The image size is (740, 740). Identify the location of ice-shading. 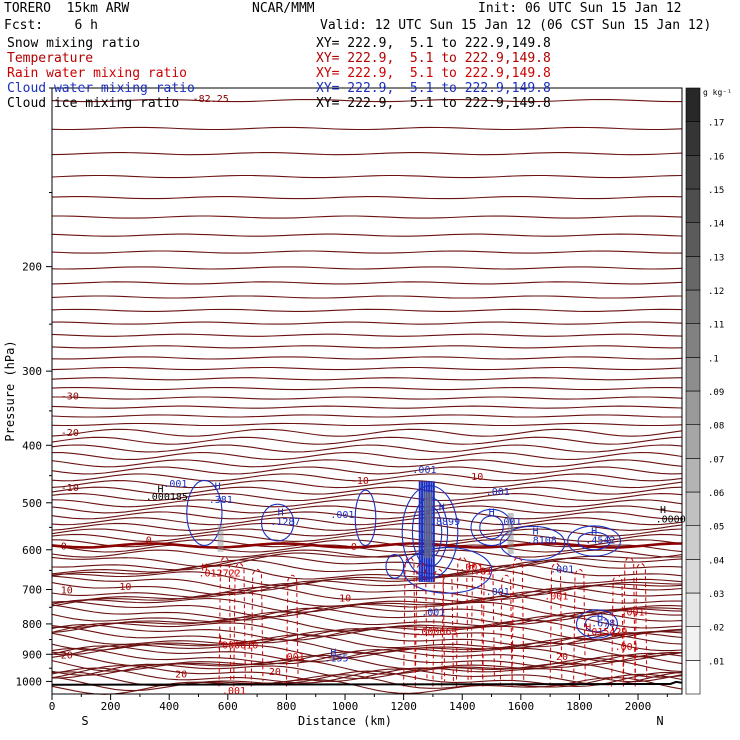
(428, 525).